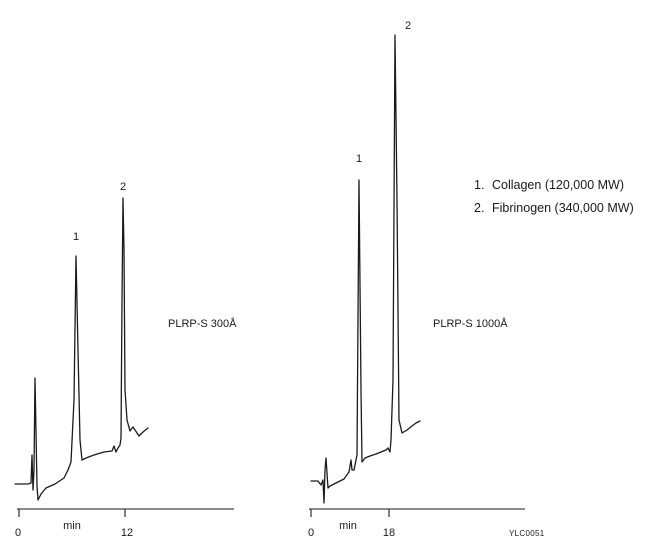  What do you see at coordinates (558, 185) in the screenshot?
I see `legend-text: Collagen (120,000 MW)` at bounding box center [558, 185].